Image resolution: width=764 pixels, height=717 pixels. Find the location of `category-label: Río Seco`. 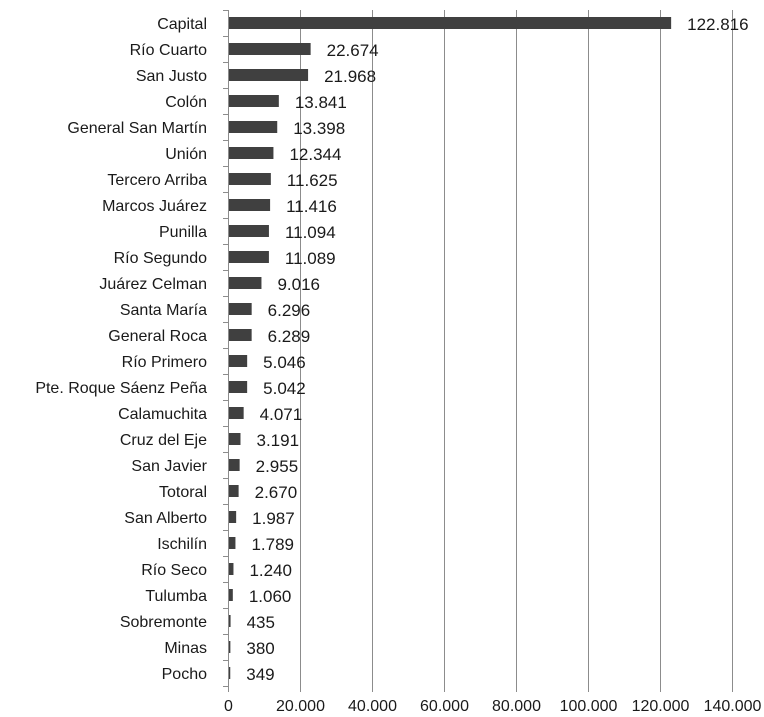

category-label: Río Seco is located at coordinates (174, 570).